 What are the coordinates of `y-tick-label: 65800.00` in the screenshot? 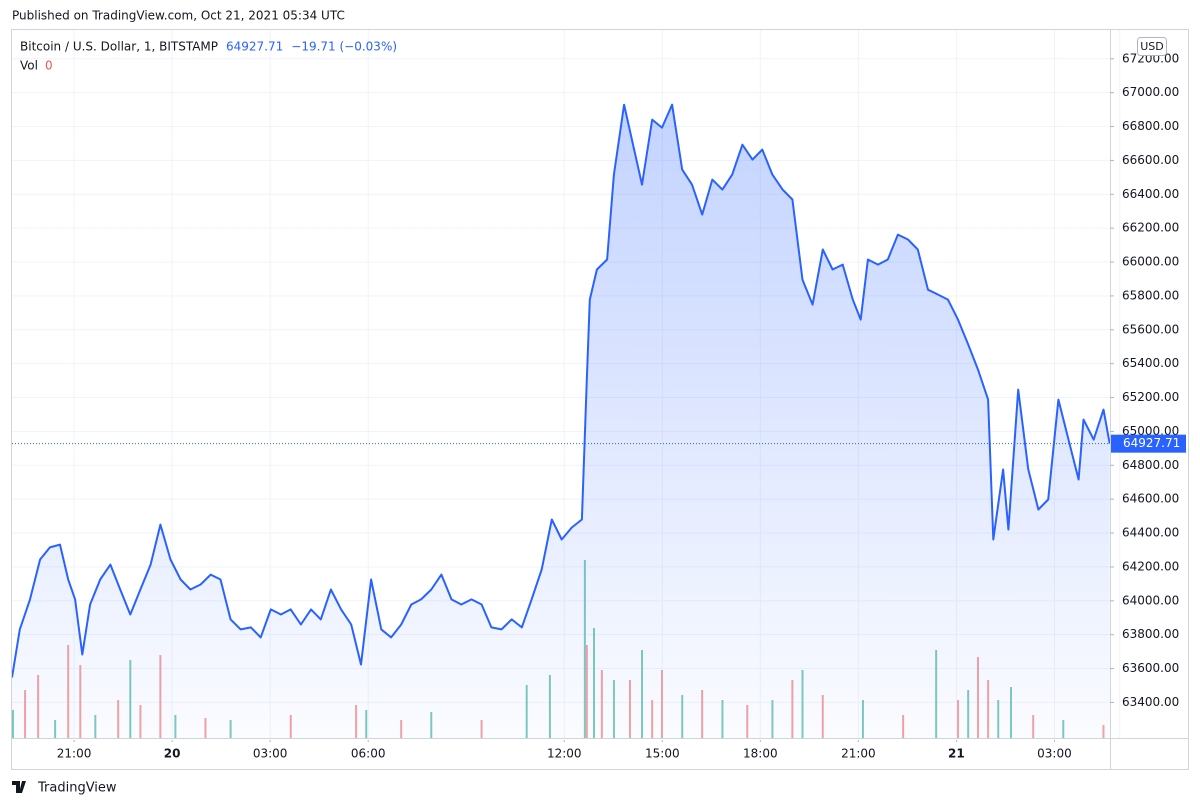 It's located at (1150, 295).